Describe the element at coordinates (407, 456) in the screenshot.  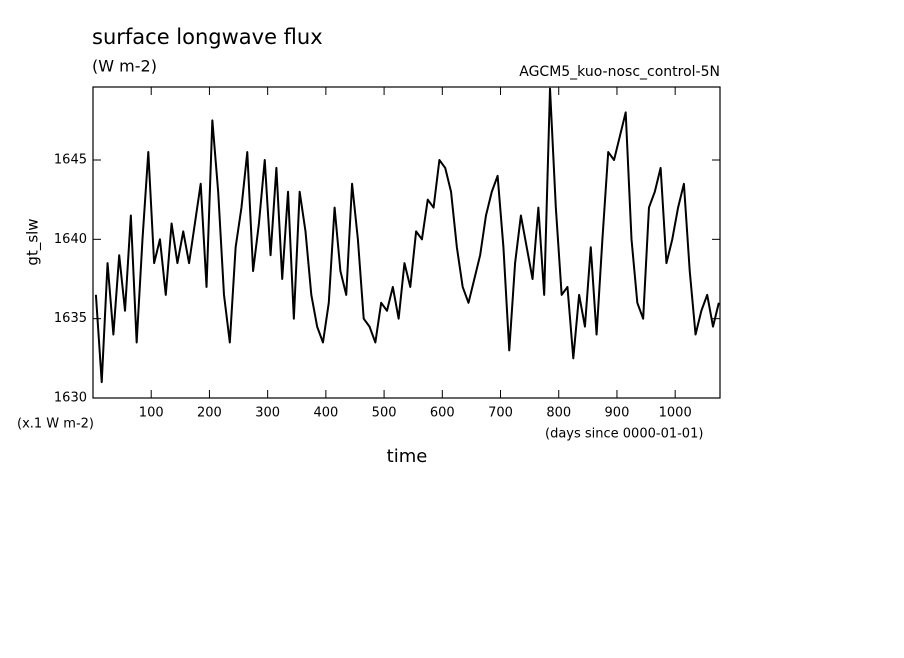
I see `x-axis-label: time` at that location.